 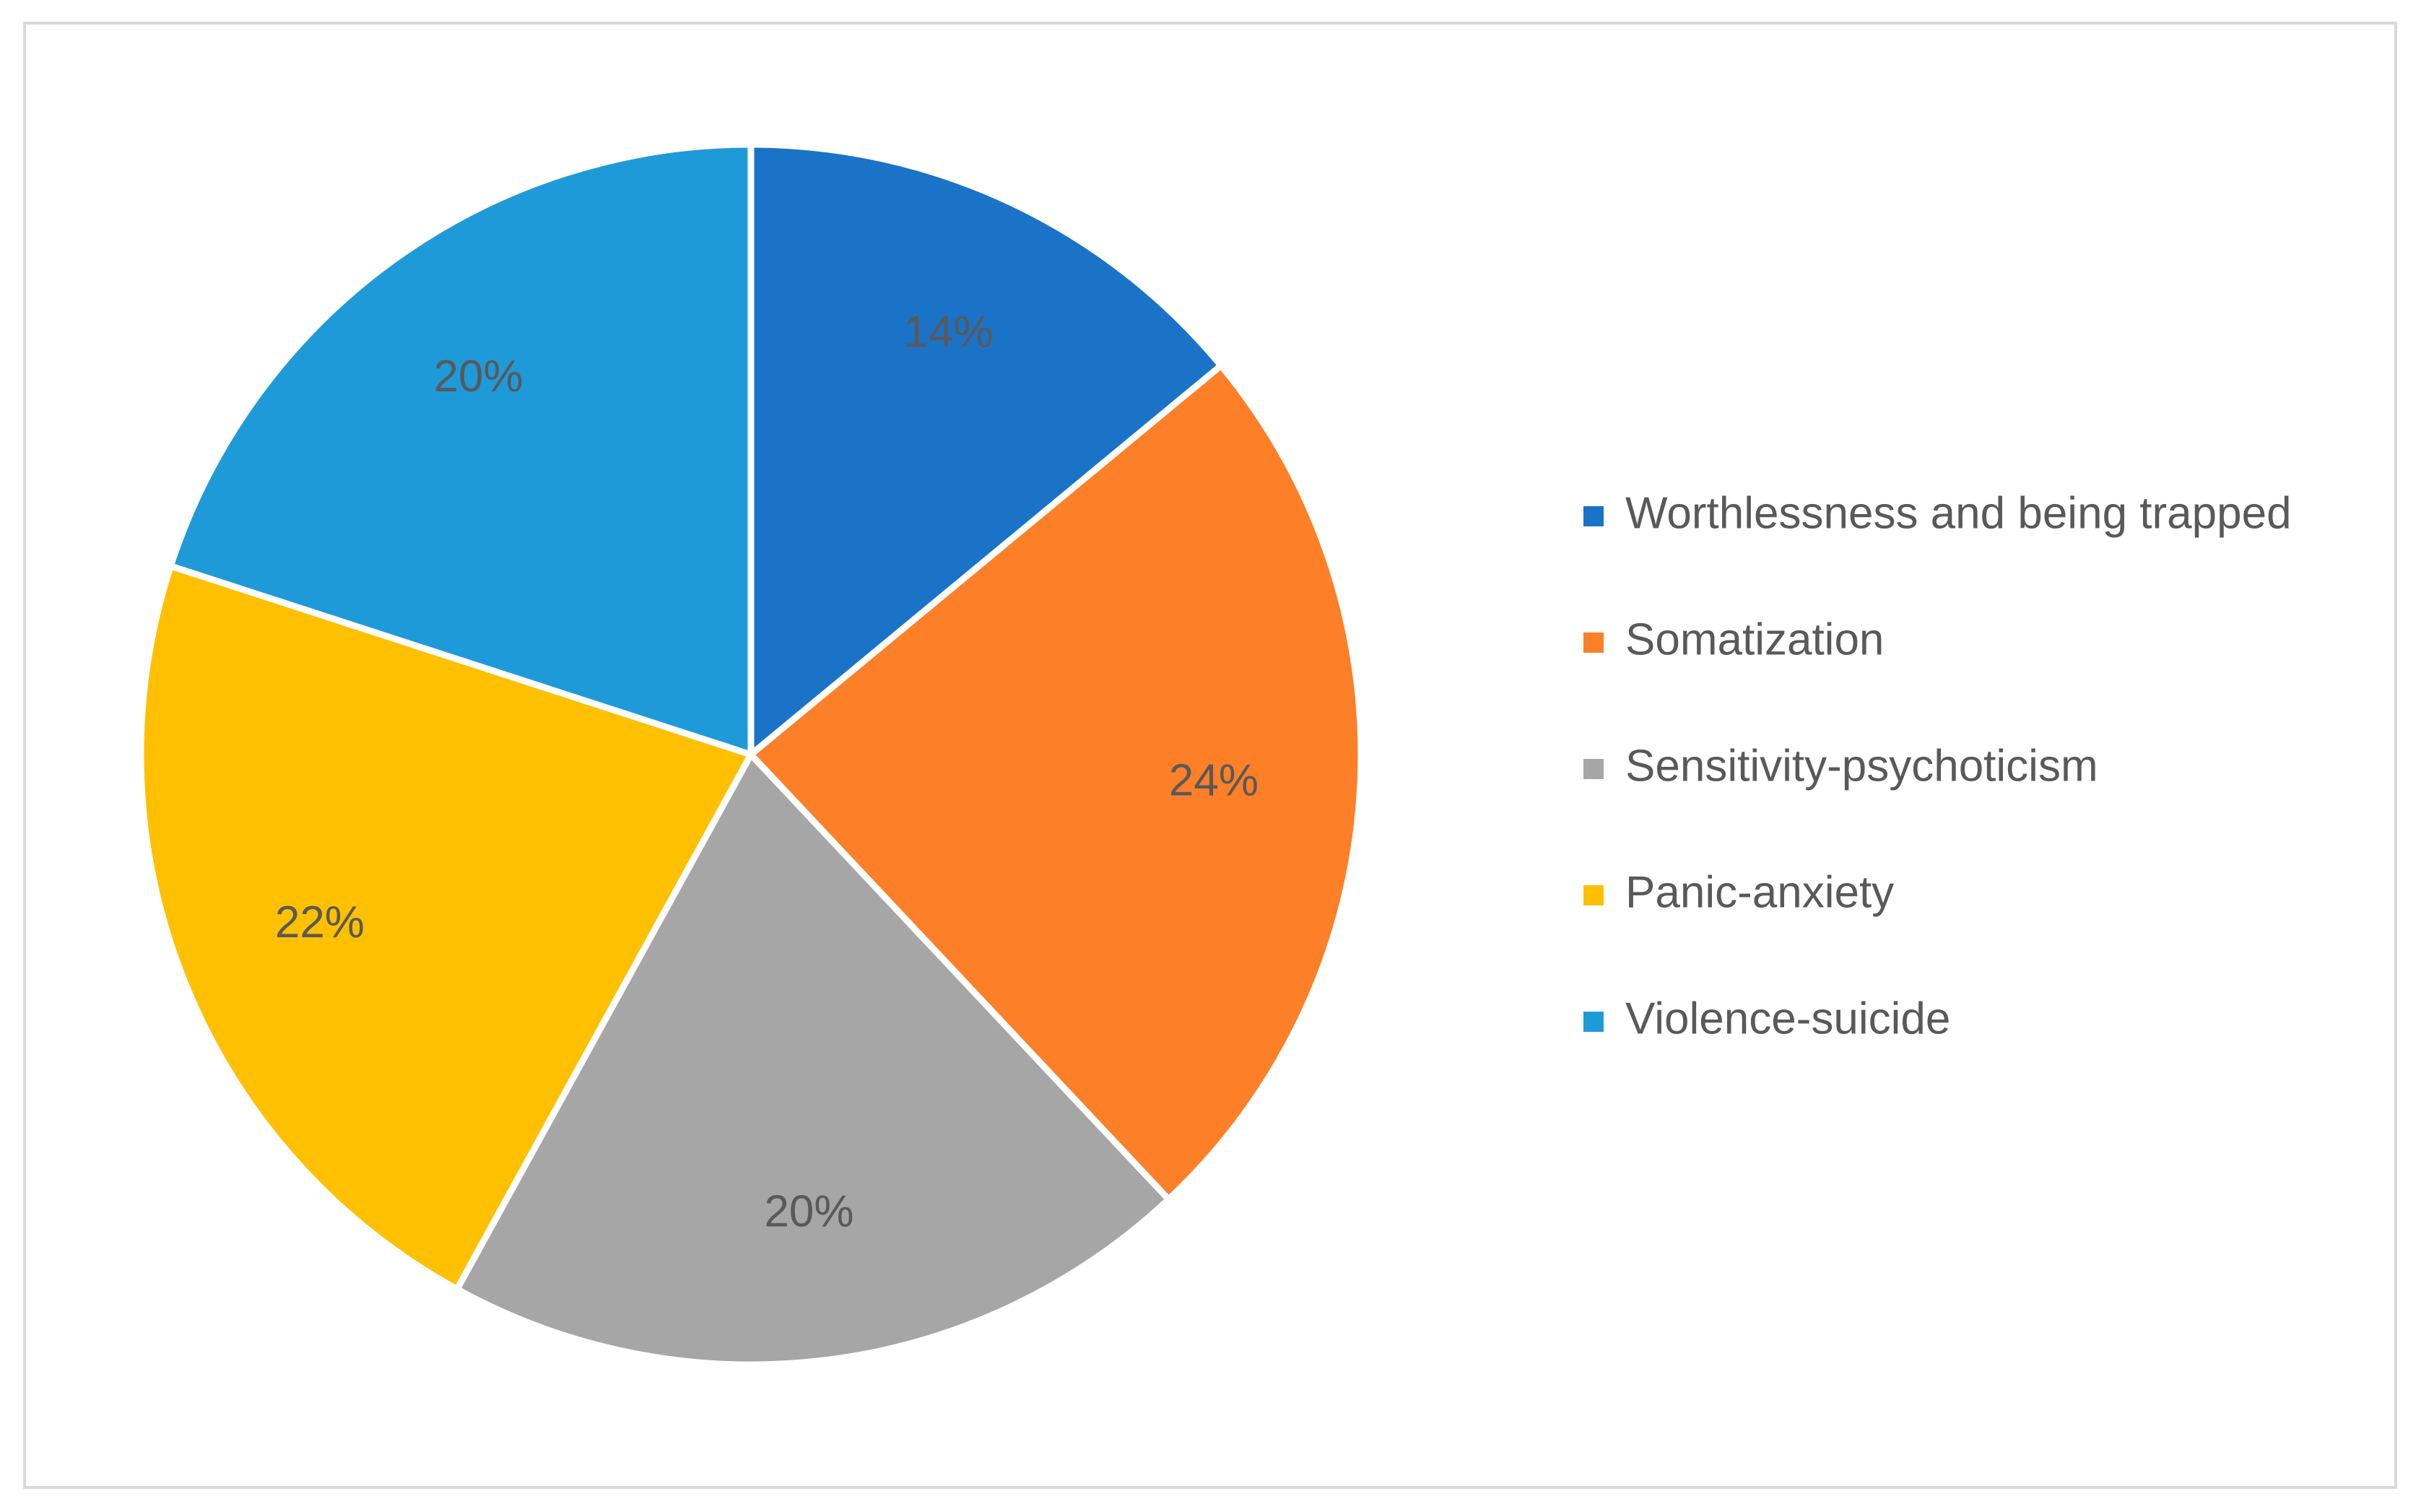 I want to click on slice-label-1: 24%, so click(x=1214, y=781).